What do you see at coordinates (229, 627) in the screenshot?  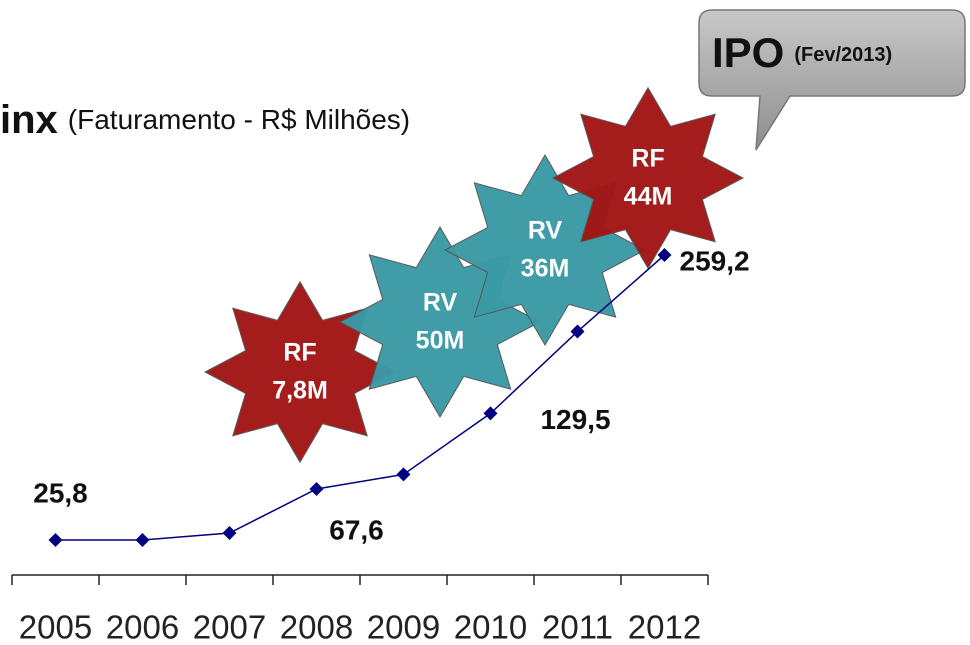 I see `x-tick-label: 2007` at bounding box center [229, 627].